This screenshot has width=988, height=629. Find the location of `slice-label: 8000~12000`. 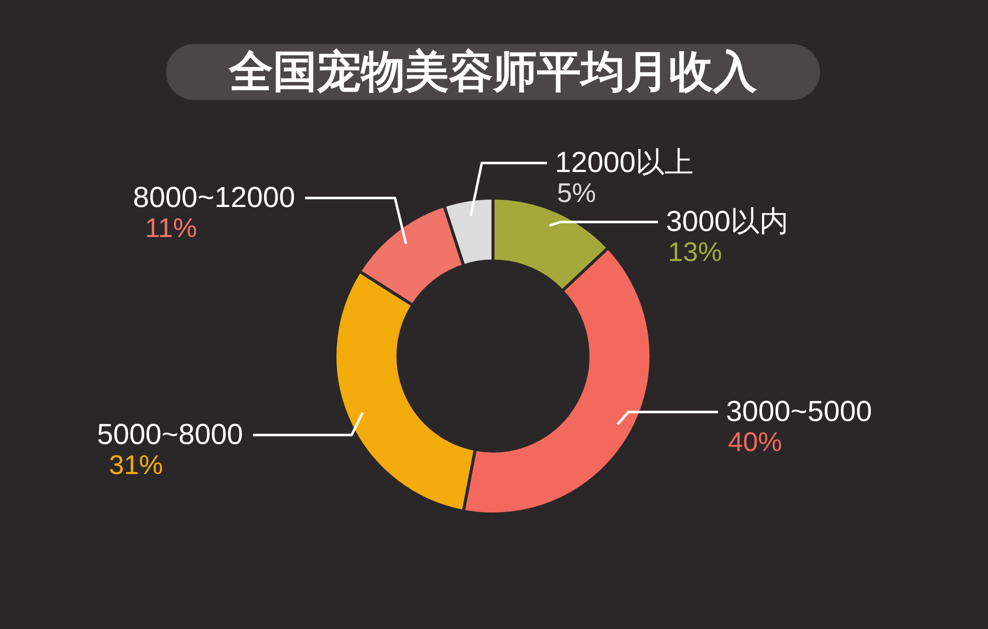

slice-label: 8000~12000 is located at coordinates (214, 198).